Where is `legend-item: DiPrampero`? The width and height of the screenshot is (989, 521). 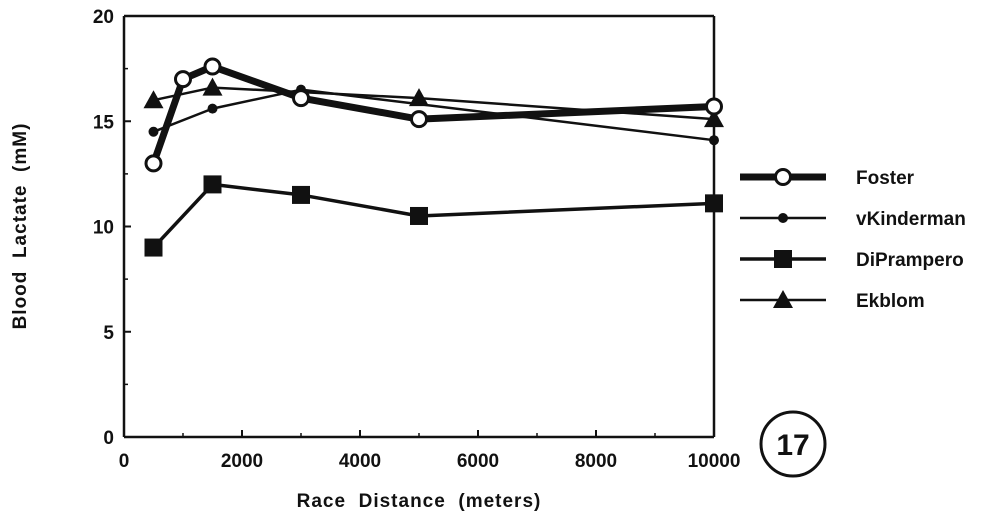
legend-item: DiPrampero is located at coordinates (852, 260).